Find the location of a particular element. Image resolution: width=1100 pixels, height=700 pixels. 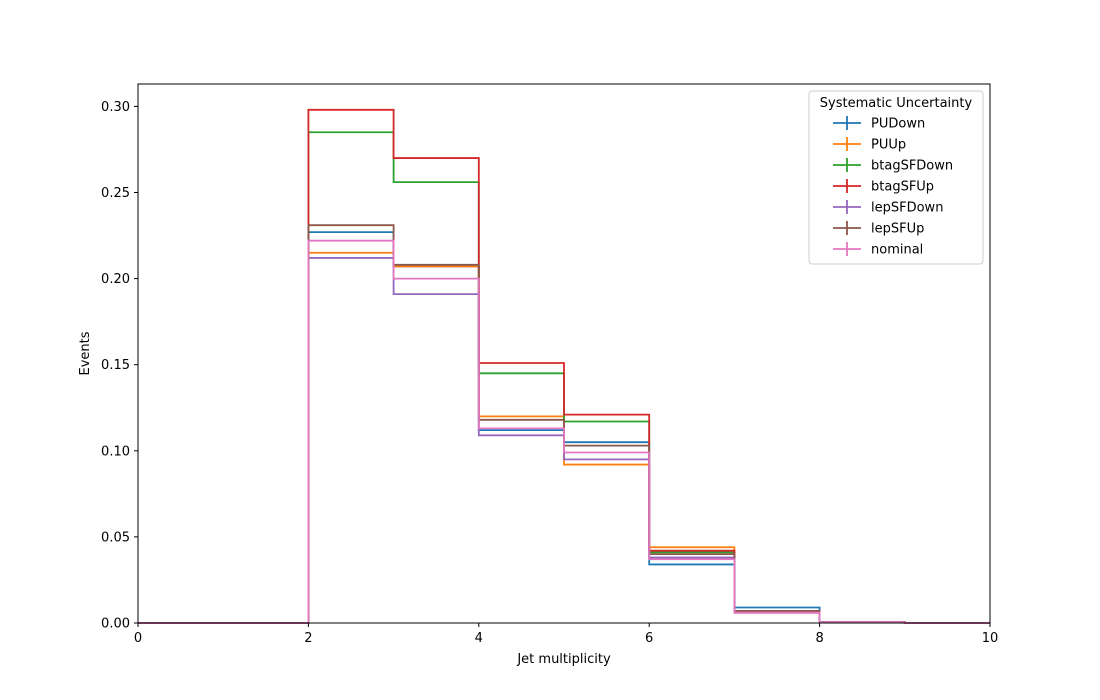

y-tick-label: 0.10 is located at coordinates (115, 451).